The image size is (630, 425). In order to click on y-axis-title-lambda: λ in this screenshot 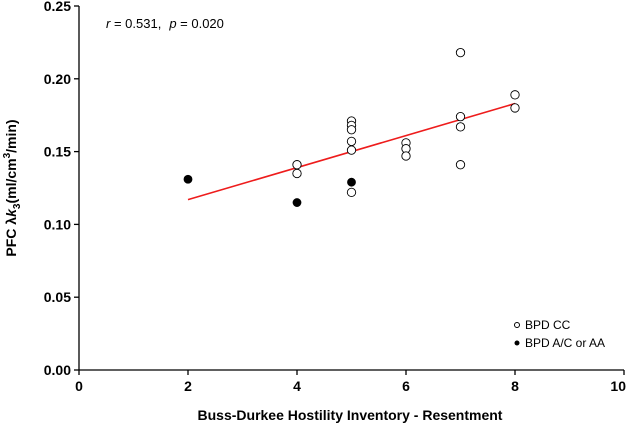, I will do `click(11, 221)`.